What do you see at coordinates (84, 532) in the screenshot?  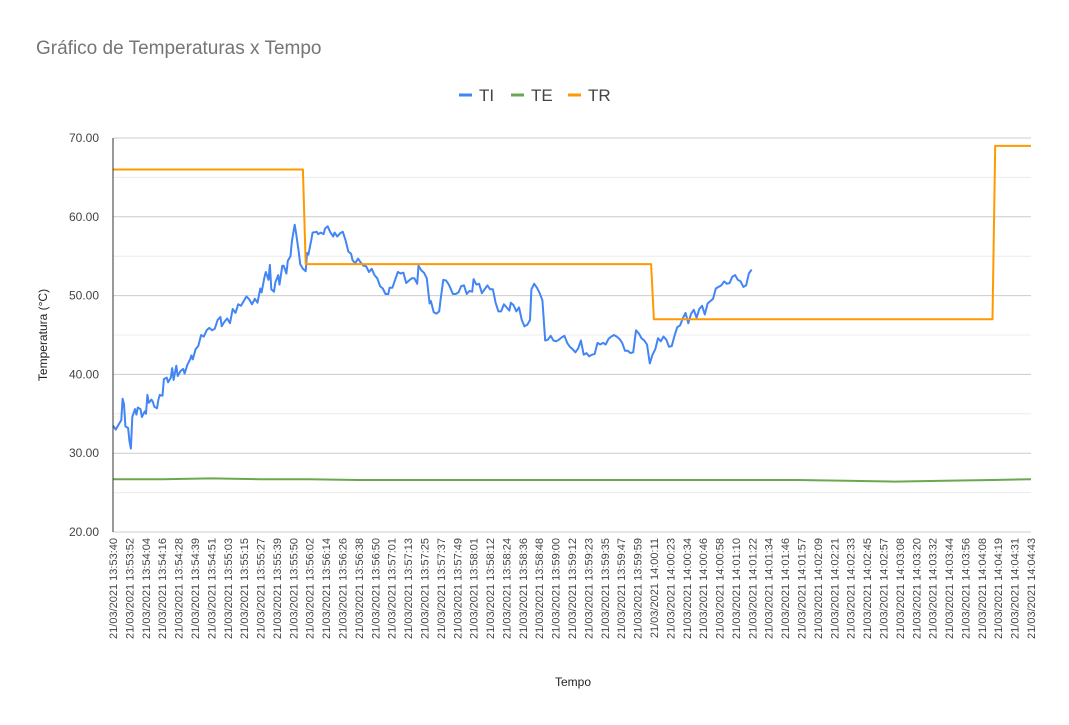 I see `y-tick-label: 20.00` at bounding box center [84, 532].